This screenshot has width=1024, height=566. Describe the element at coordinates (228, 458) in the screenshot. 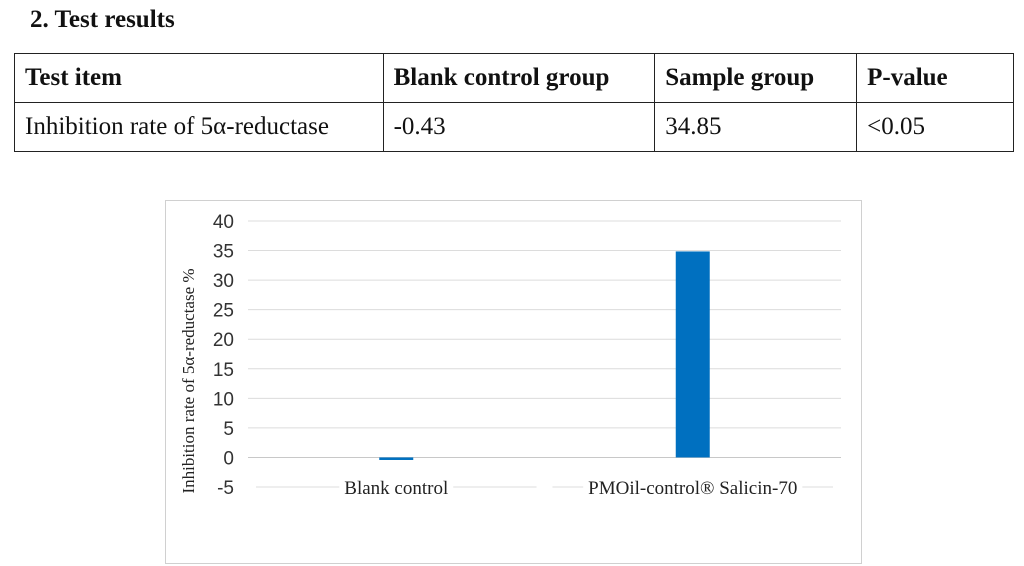

I see `y-tick-label: 0` at that location.